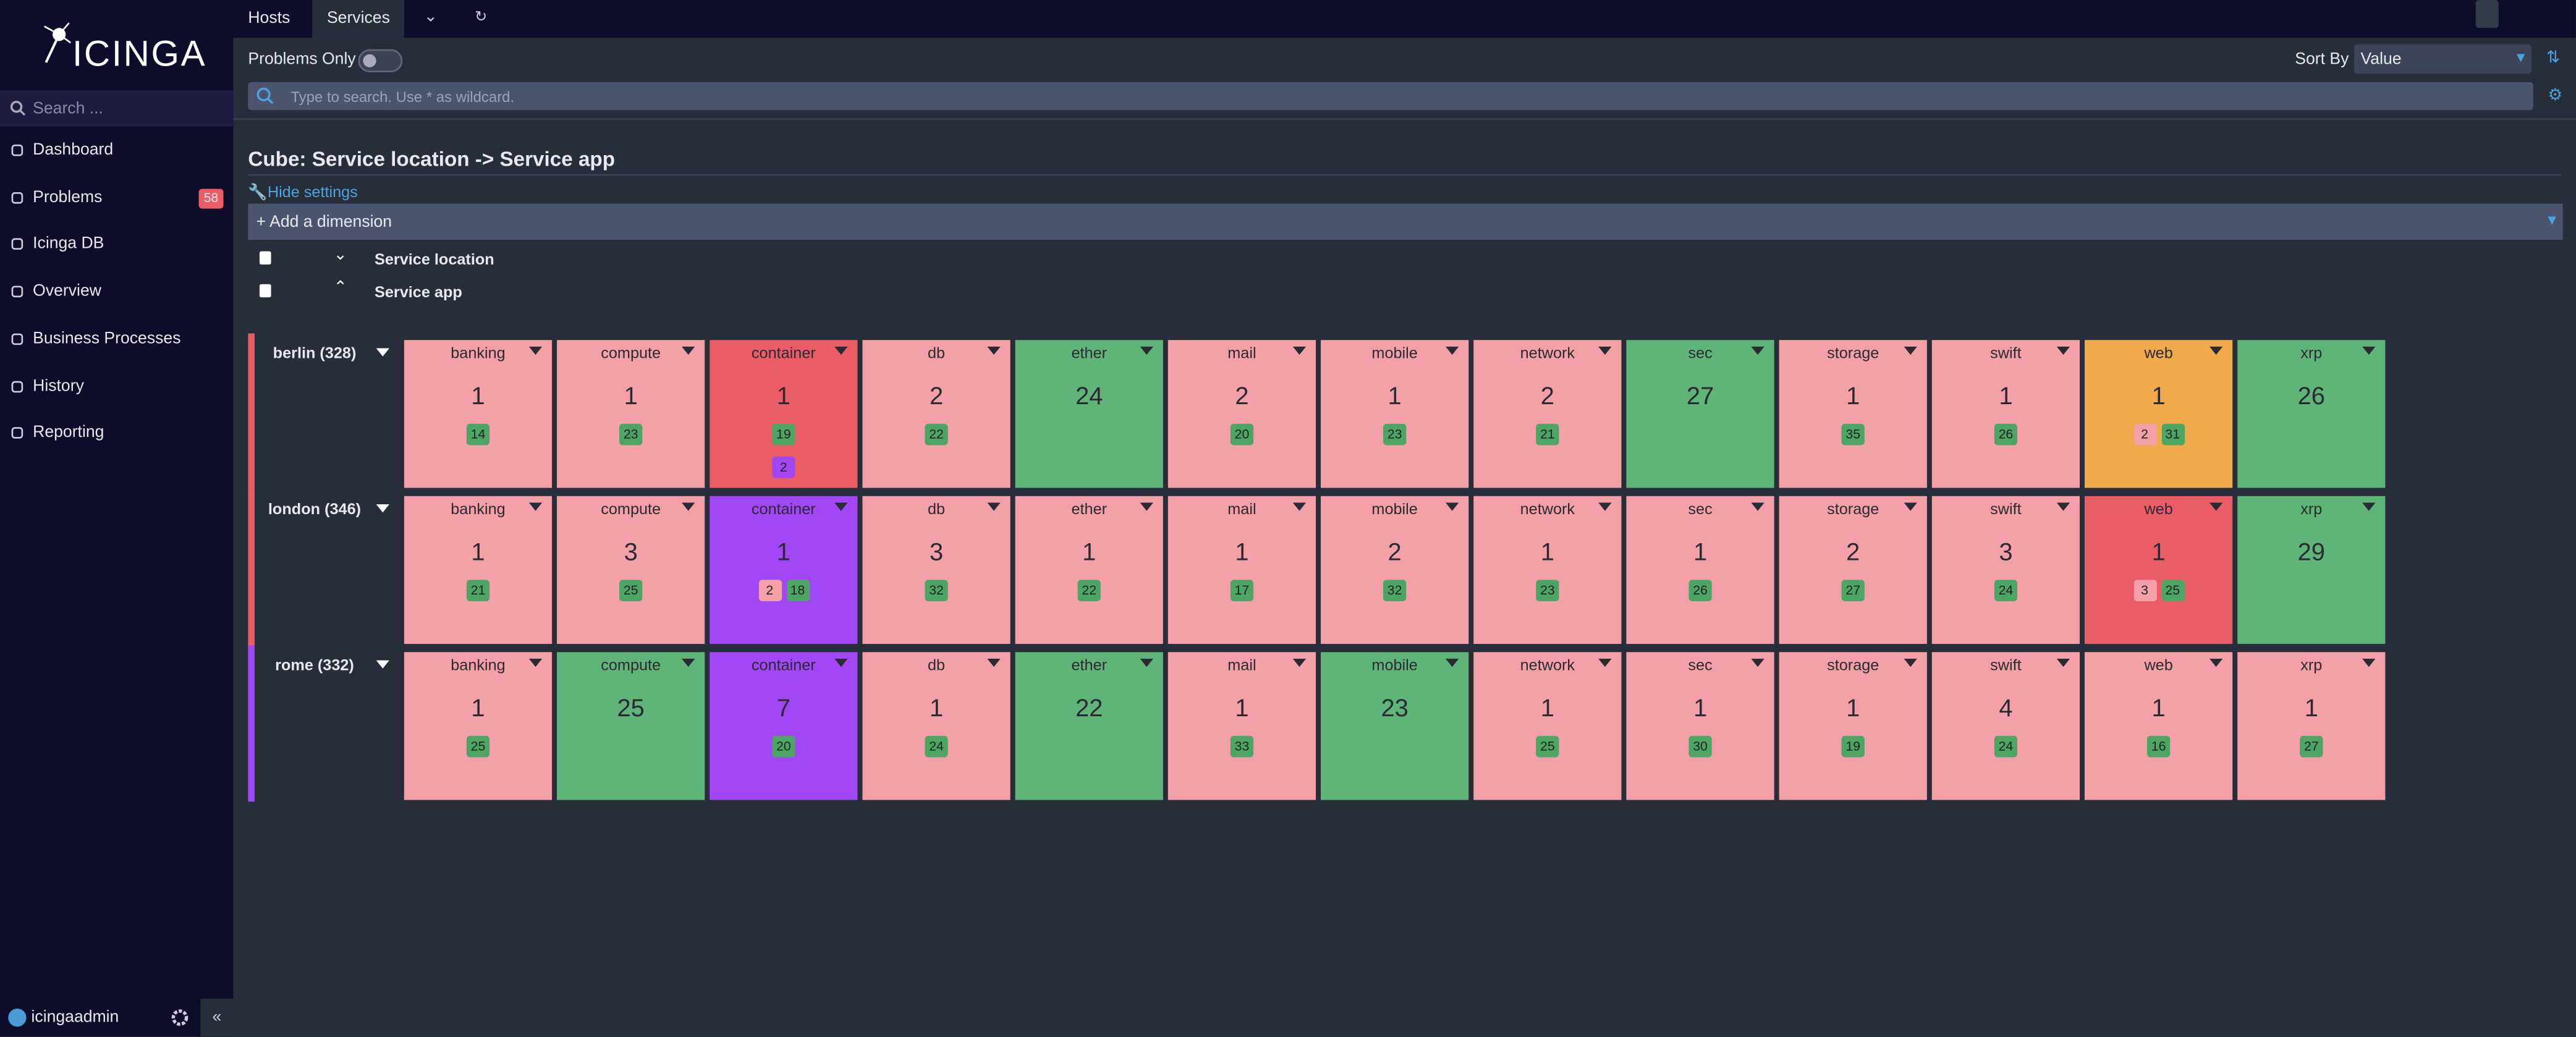  Describe the element at coordinates (478, 434) in the screenshot. I see `state-badge: 14` at that location.